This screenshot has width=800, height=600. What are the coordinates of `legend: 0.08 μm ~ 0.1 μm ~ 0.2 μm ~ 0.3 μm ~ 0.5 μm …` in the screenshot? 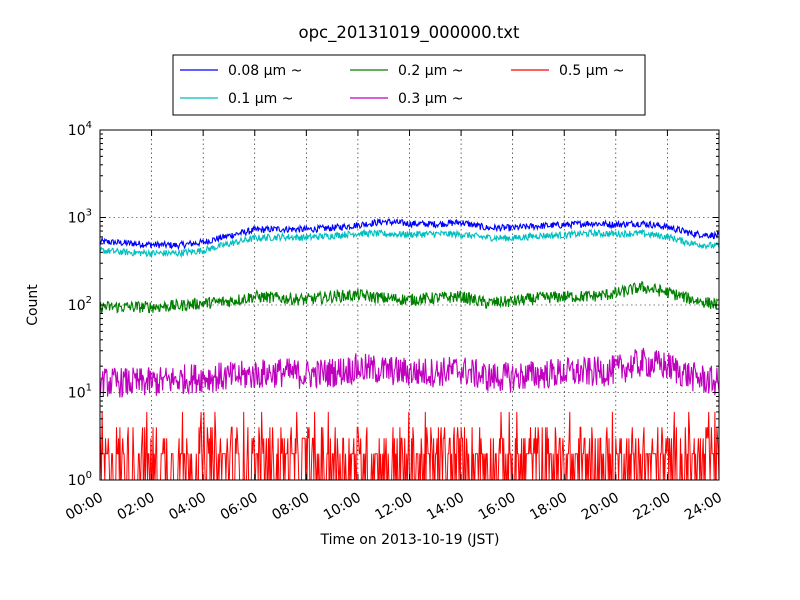 It's located at (409, 85).